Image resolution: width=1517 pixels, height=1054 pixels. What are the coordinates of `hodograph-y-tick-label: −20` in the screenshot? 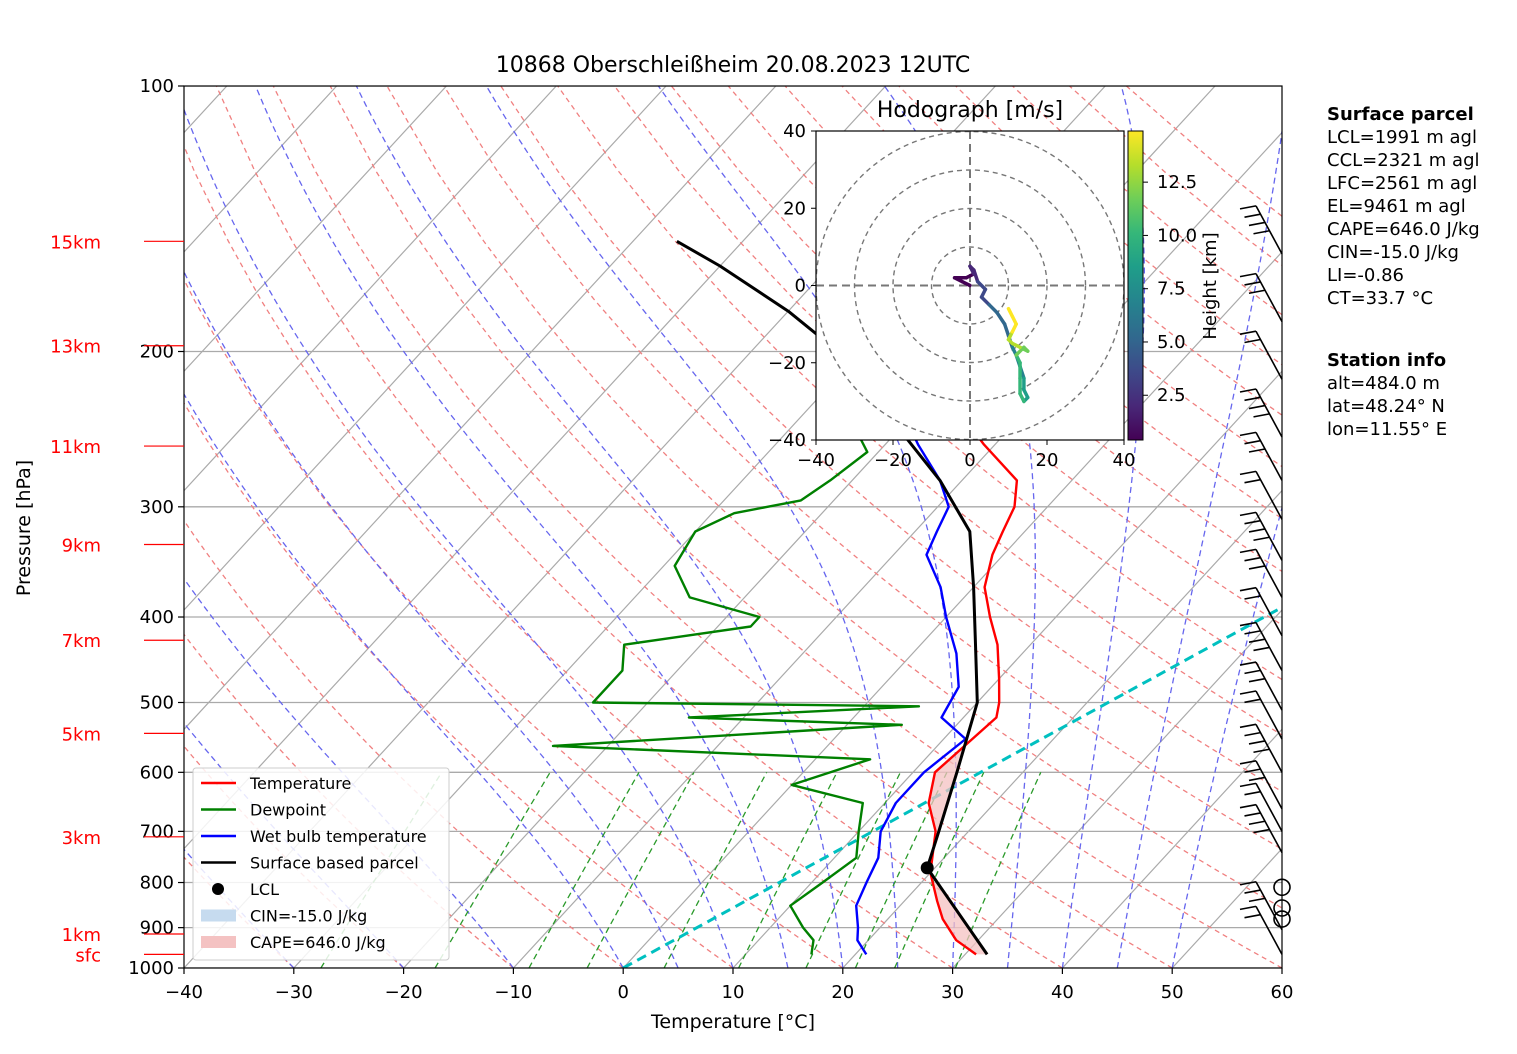 It's located at (787, 363).